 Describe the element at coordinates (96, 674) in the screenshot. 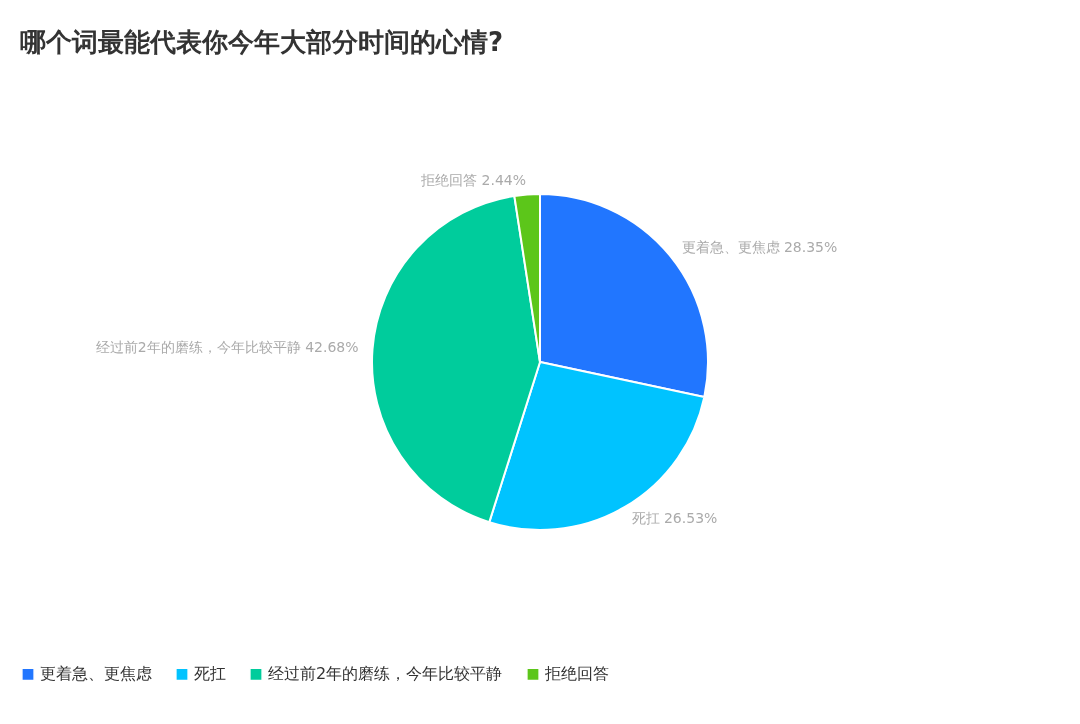

I see `legend-label: 更着急、更焦虑` at that location.